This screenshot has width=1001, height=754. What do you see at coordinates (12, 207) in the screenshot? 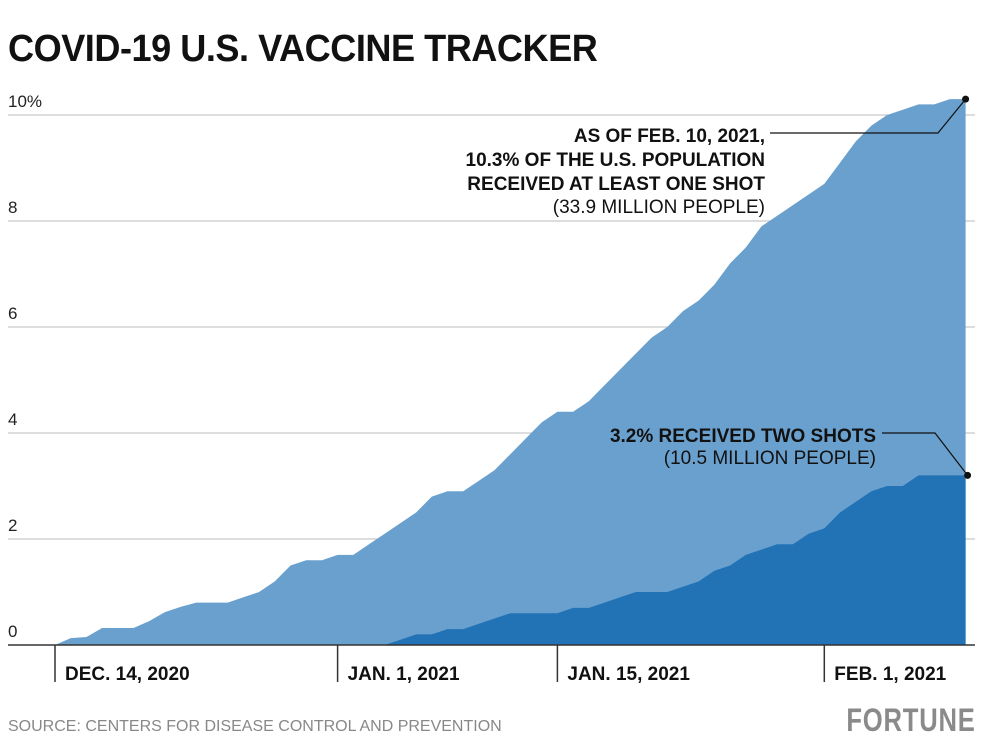
I see `y-tick-label: 8` at bounding box center [12, 207].